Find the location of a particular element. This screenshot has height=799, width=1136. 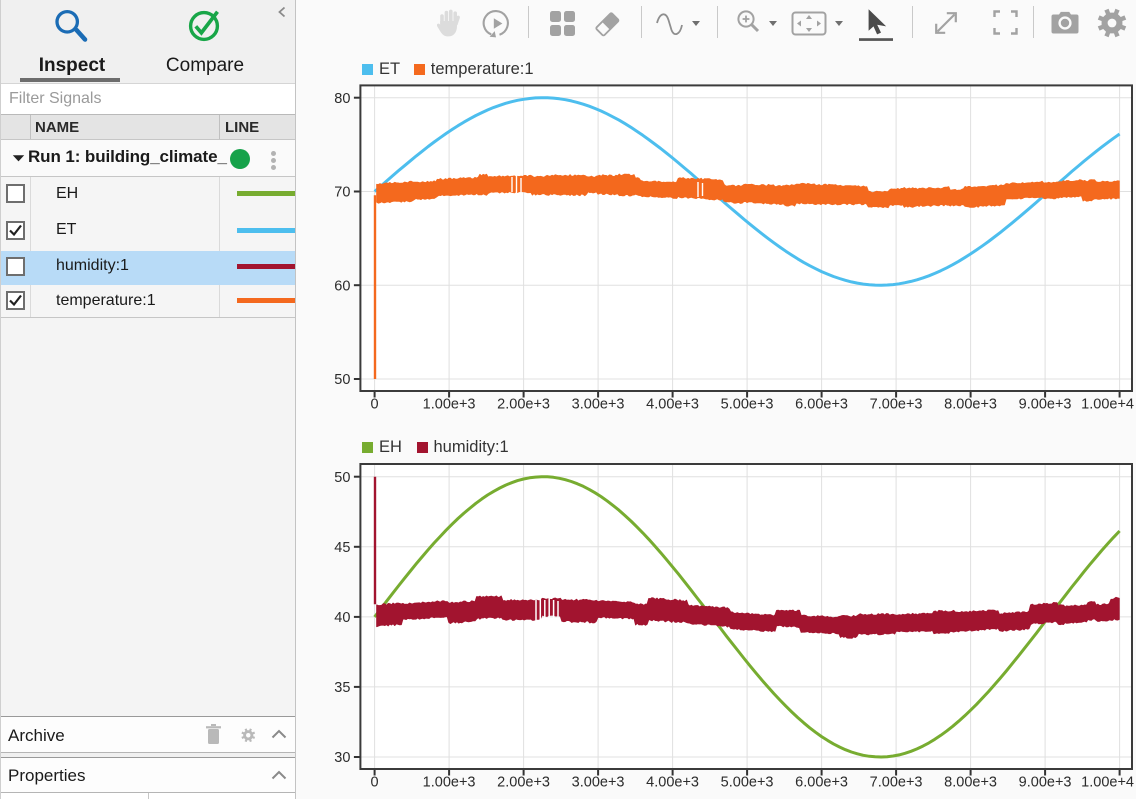

svg-text: 60 is located at coordinates (342, 286).